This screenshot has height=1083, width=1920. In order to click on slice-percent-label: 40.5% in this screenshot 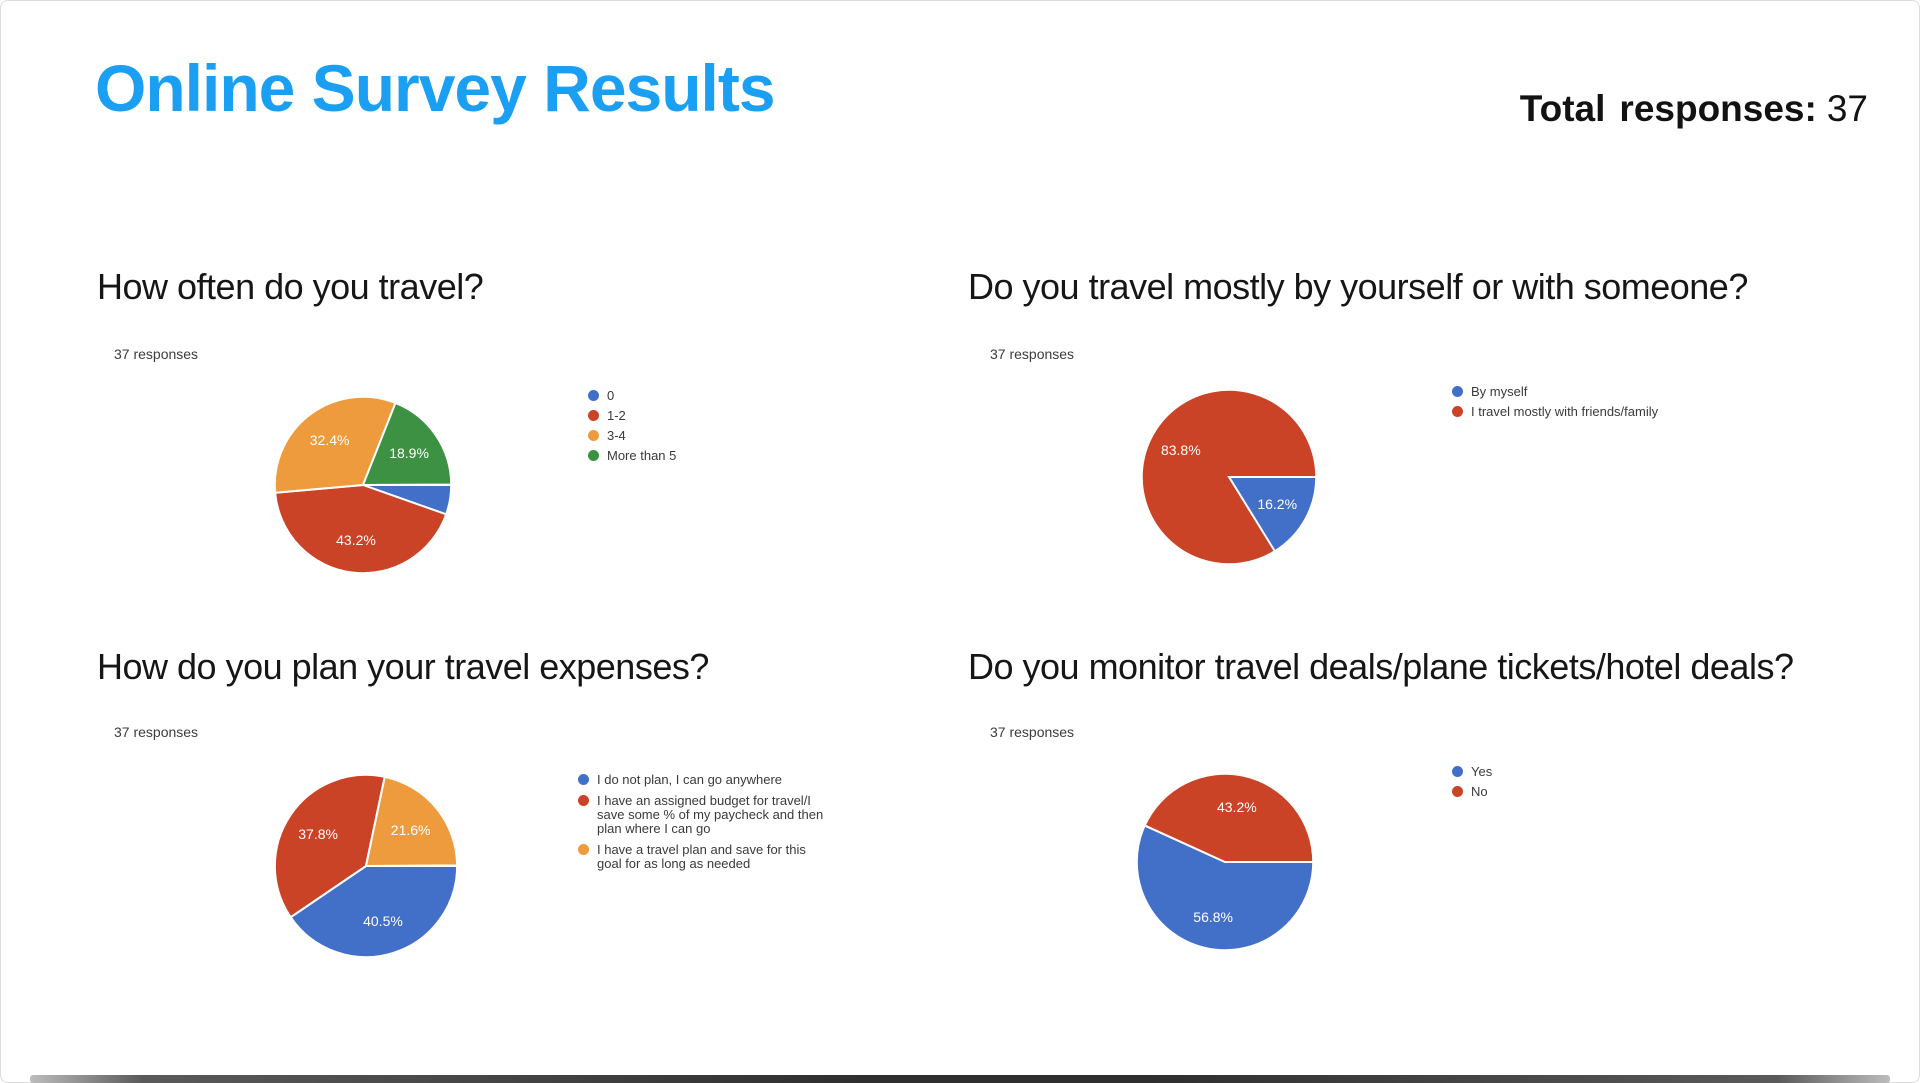, I will do `click(383, 921)`.